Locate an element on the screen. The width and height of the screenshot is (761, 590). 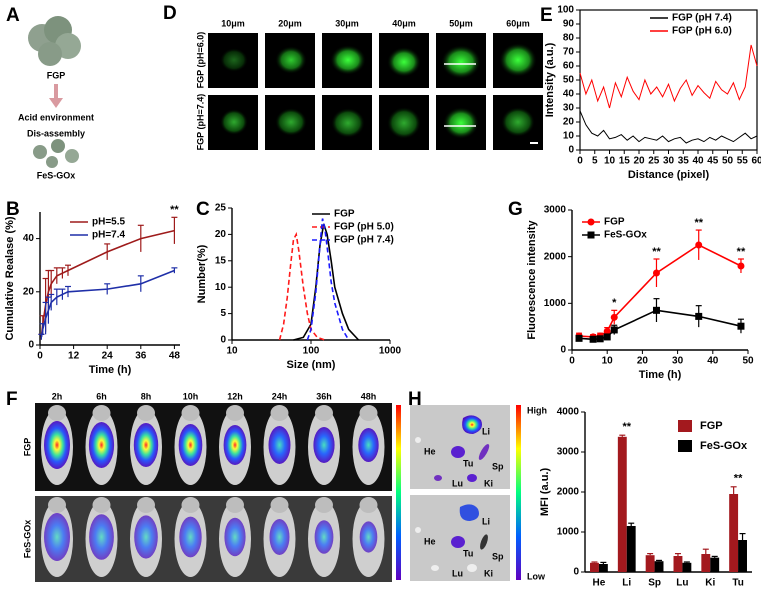
x-axis-label: Size (nm) is located at coordinates (311, 365).